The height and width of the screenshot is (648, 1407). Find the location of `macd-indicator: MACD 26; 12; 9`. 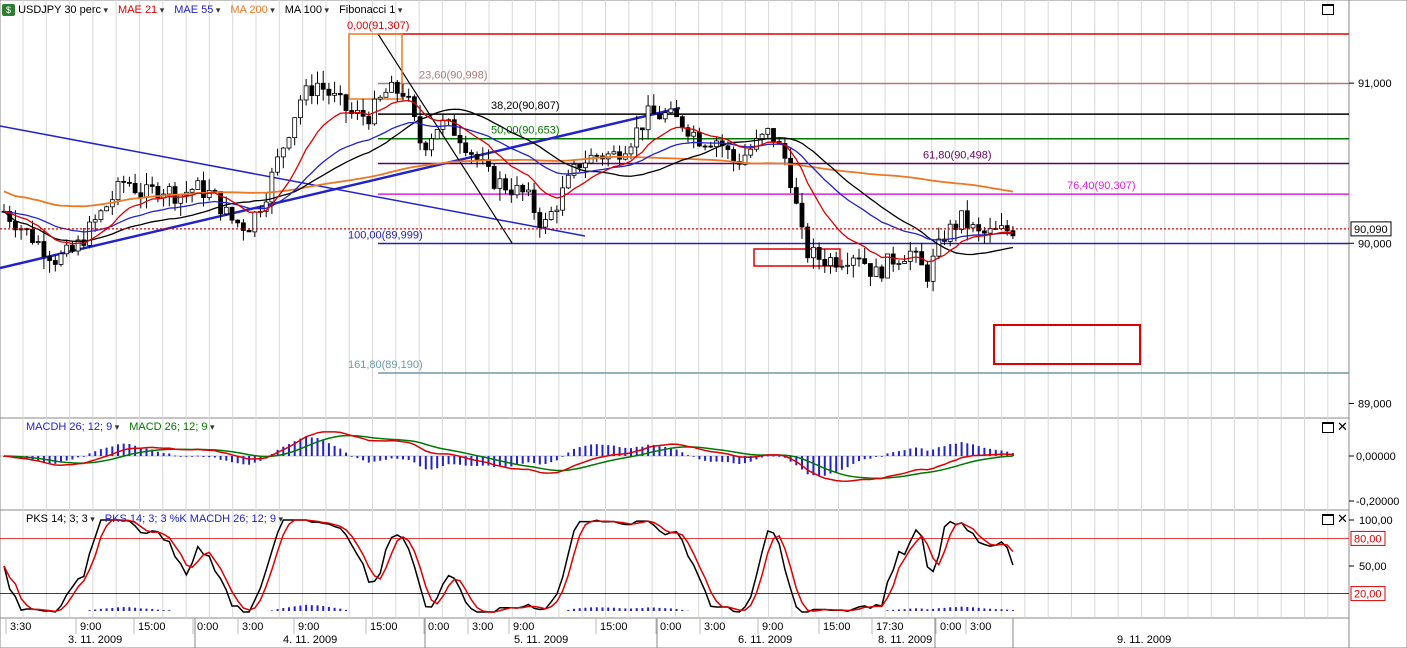

macd-indicator: MACD 26; 12; 9 is located at coordinates (171, 427).